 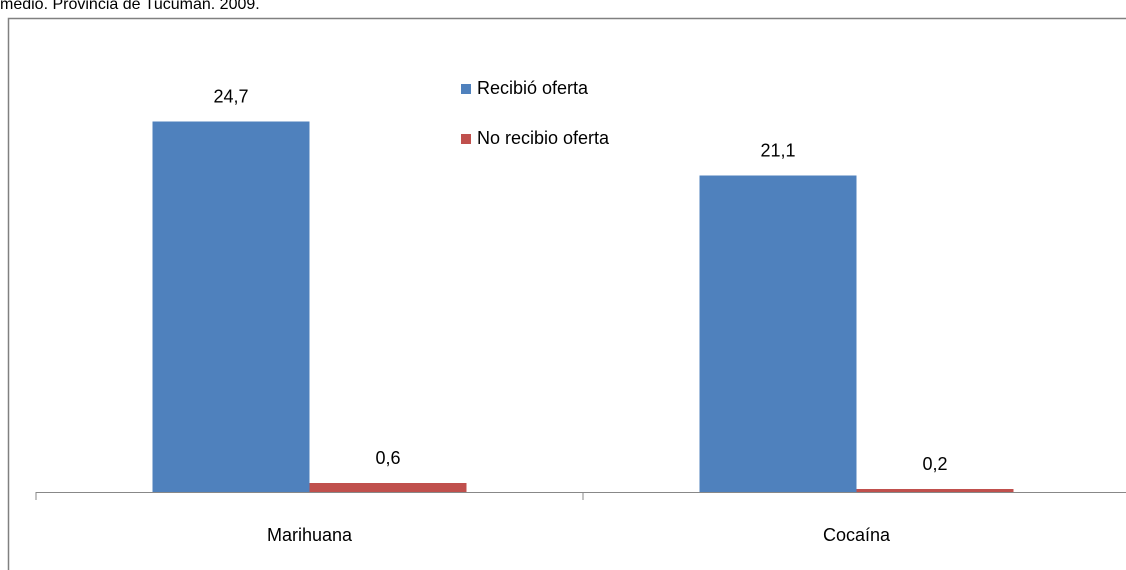 I want to click on value-label: 0,2, so click(x=934, y=464).